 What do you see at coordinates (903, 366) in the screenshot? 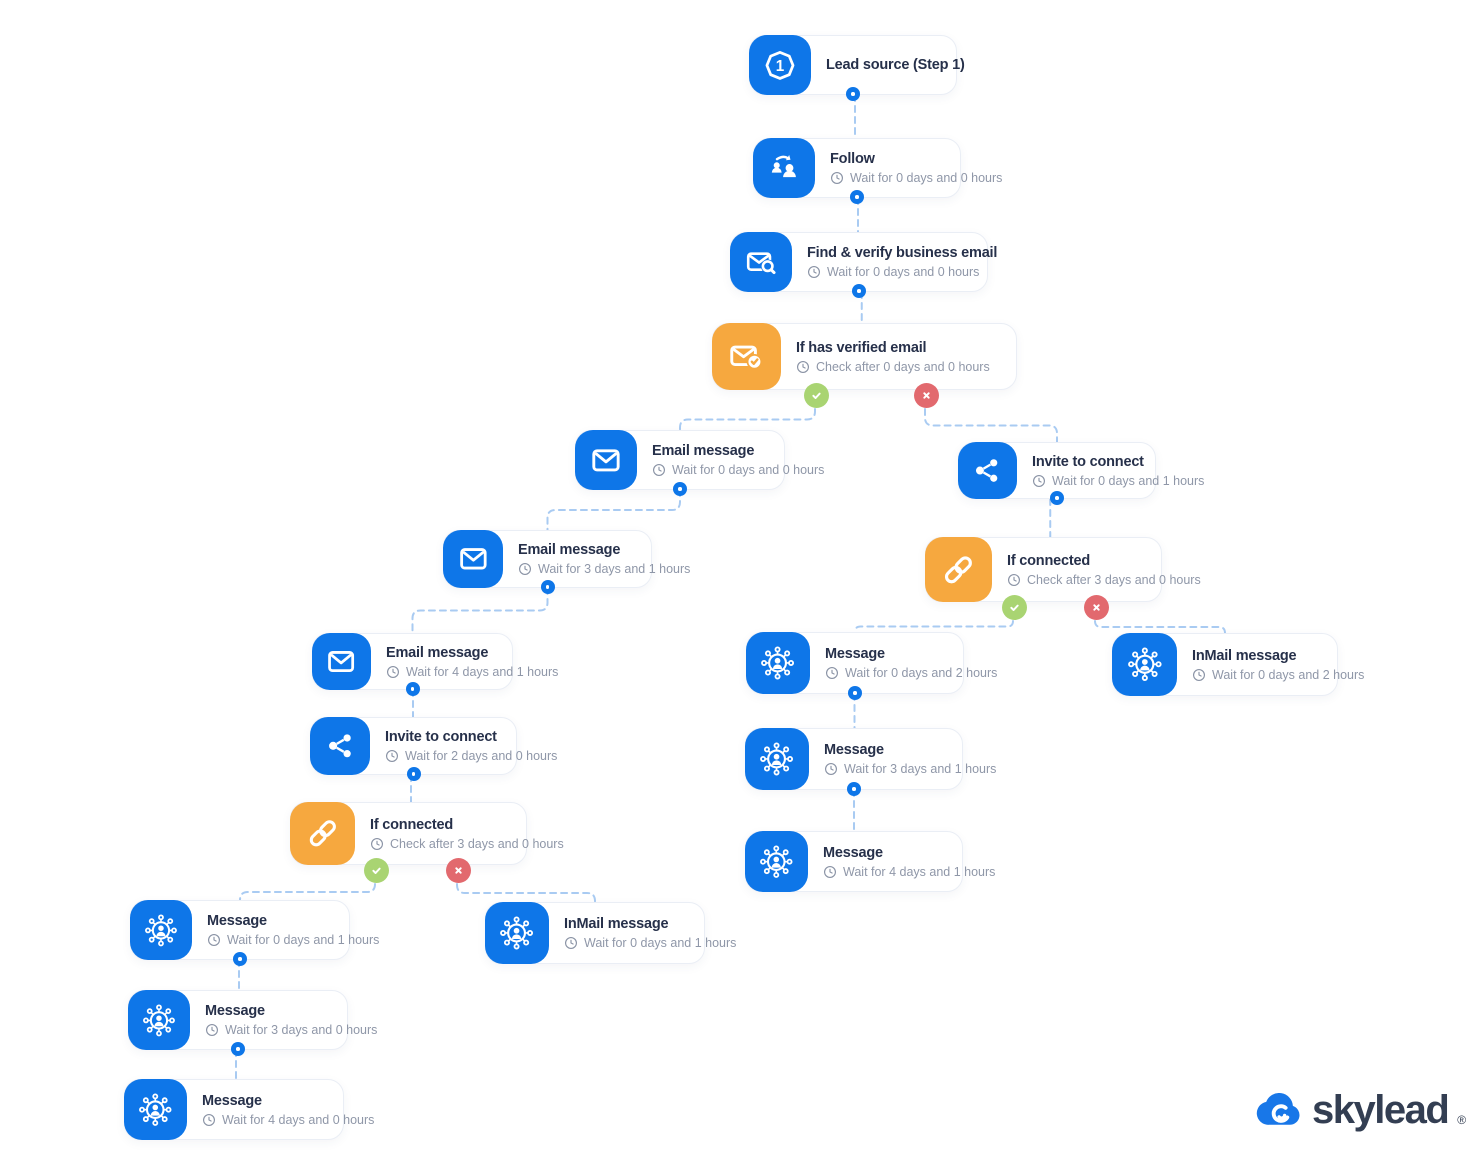
I see `wait-text: Check after 0 days and 0 hours` at bounding box center [903, 366].